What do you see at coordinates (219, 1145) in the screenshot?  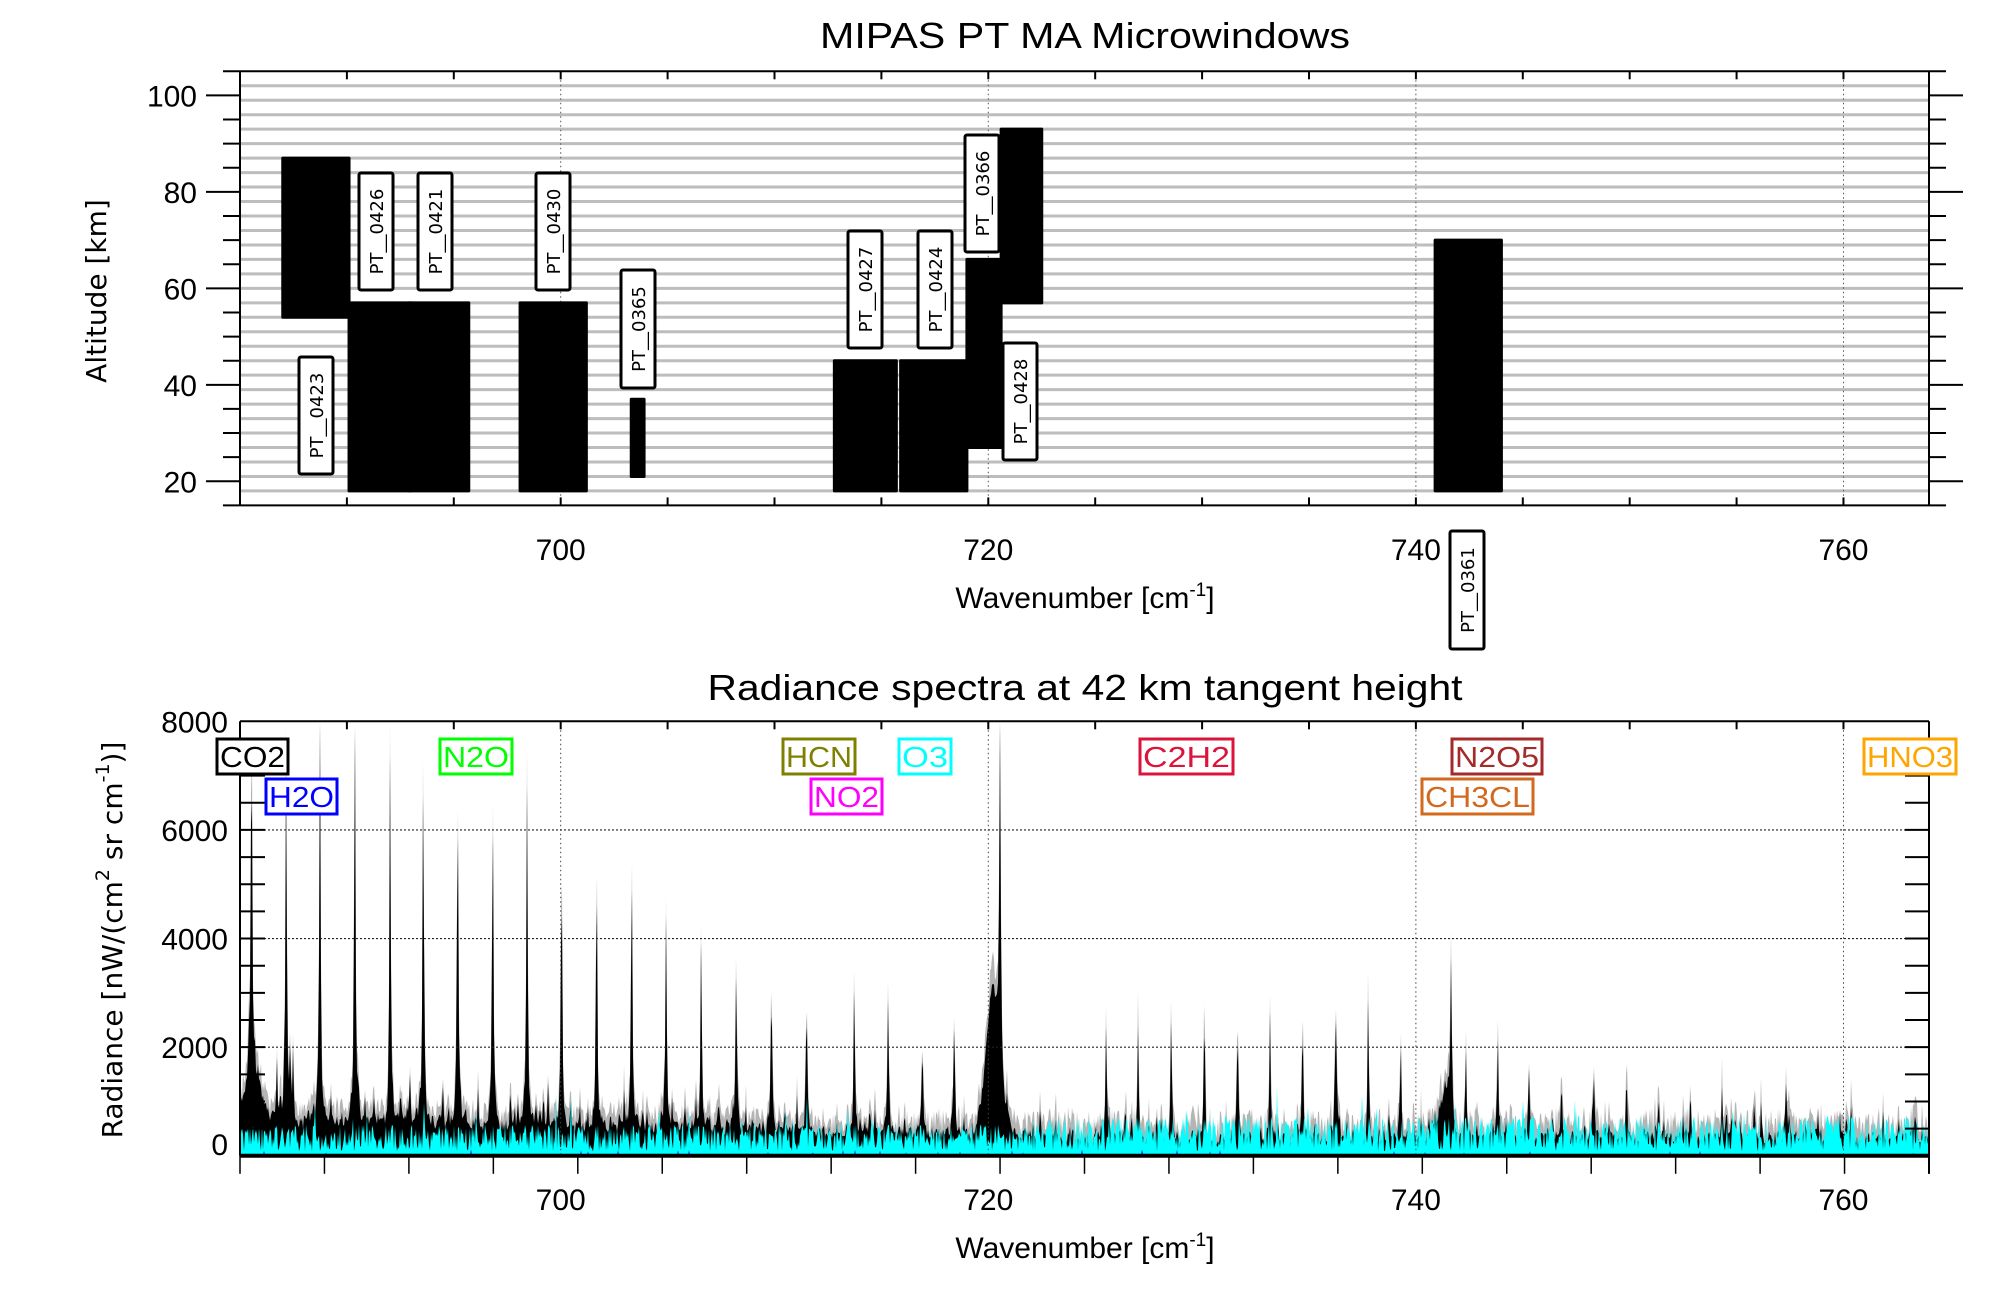 I see `y-tick-label: 0` at bounding box center [219, 1145].